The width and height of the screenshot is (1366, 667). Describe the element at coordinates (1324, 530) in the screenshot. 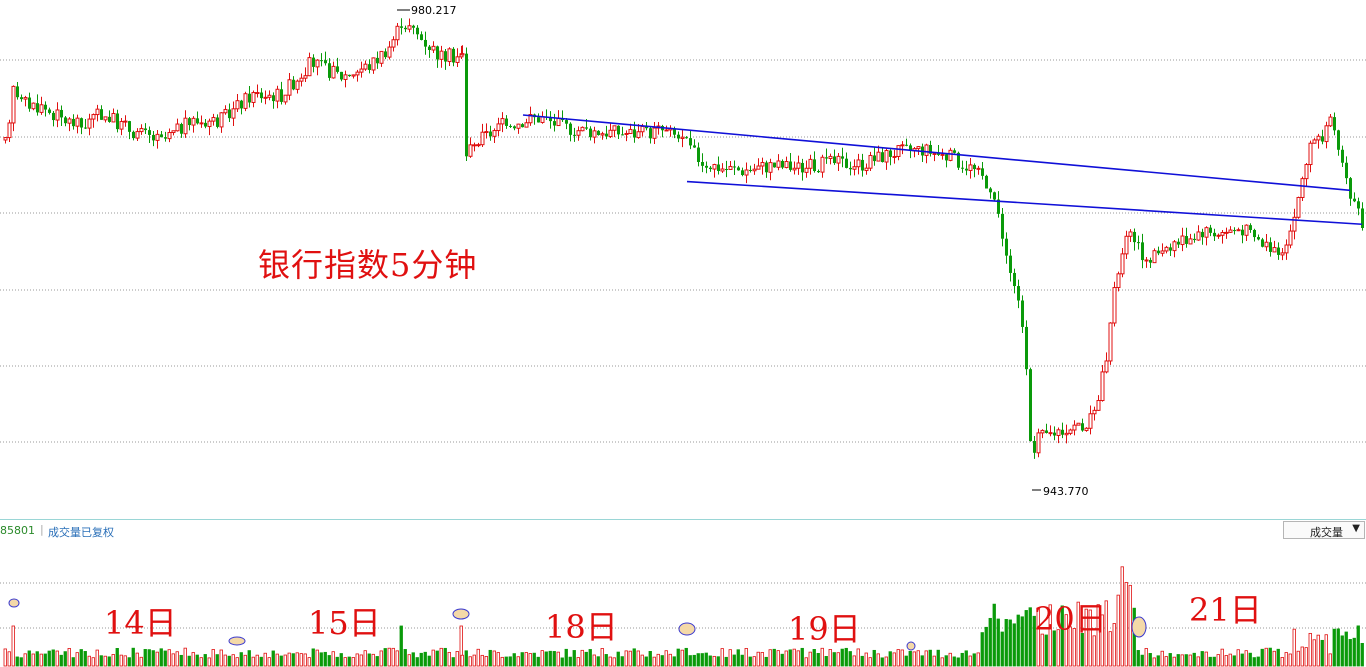

I see `indicator-selector: 成交量 ▼` at that location.